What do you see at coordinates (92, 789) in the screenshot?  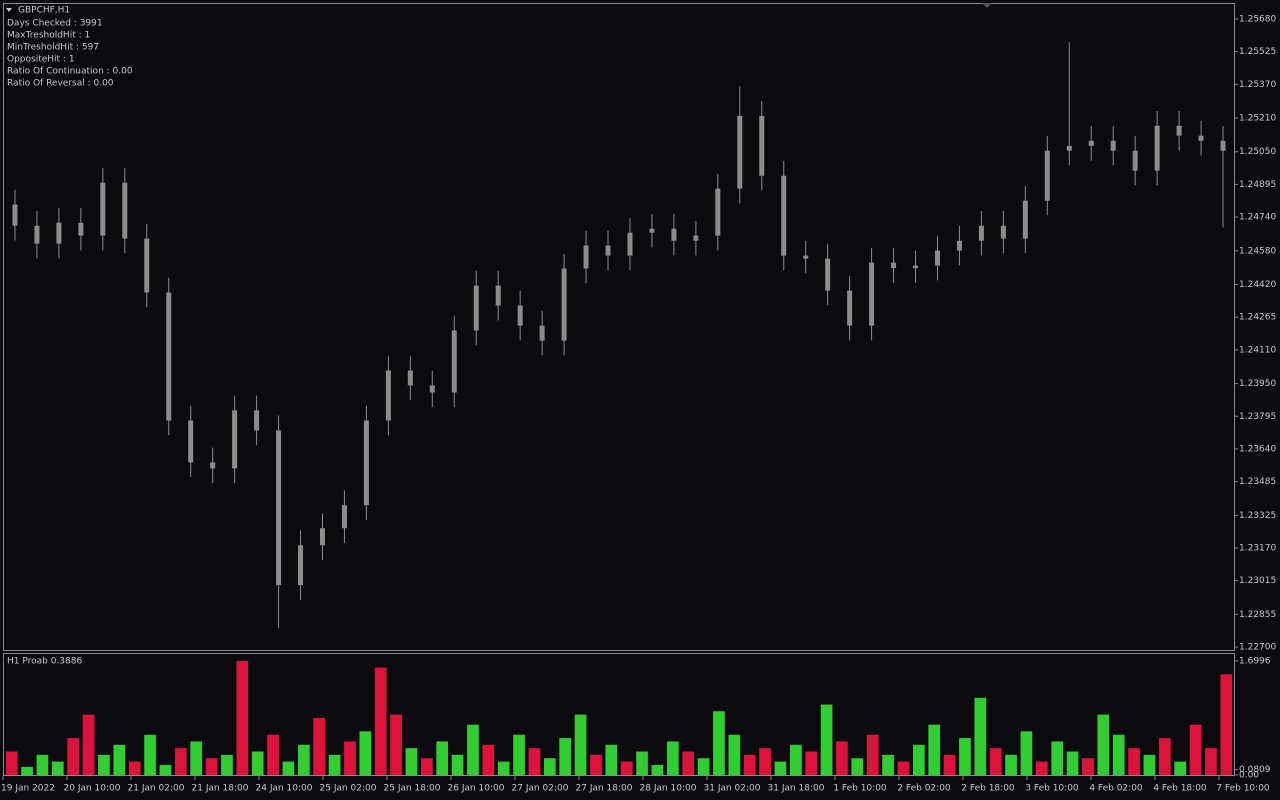 I see `x-tick-label: 20 Jan 10:00` at bounding box center [92, 789].